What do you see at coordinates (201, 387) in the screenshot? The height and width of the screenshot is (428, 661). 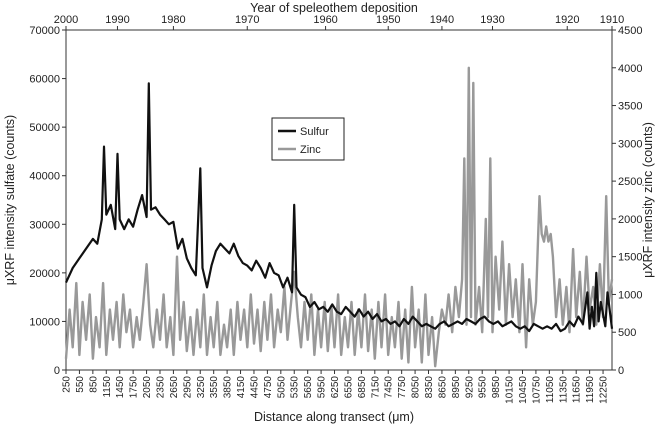 I see `bottom-tick-label: 3250` at bounding box center [201, 387].